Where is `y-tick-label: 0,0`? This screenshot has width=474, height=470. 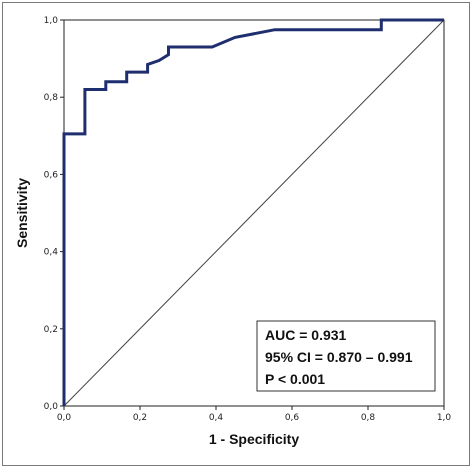 y-tick-label: 0,0 is located at coordinates (51, 407).